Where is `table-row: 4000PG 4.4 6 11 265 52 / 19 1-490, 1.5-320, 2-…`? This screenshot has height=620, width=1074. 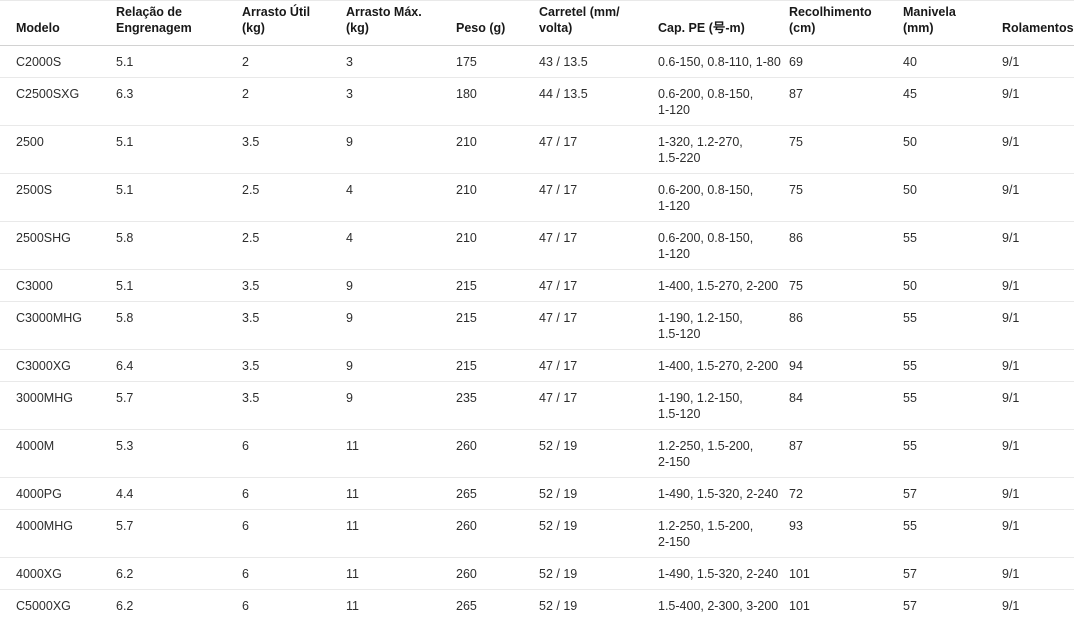 table-row: 4000PG 4.4 6 11 265 52 / 19 1-490, 1.5-320, 2-… is located at coordinates (537, 493).